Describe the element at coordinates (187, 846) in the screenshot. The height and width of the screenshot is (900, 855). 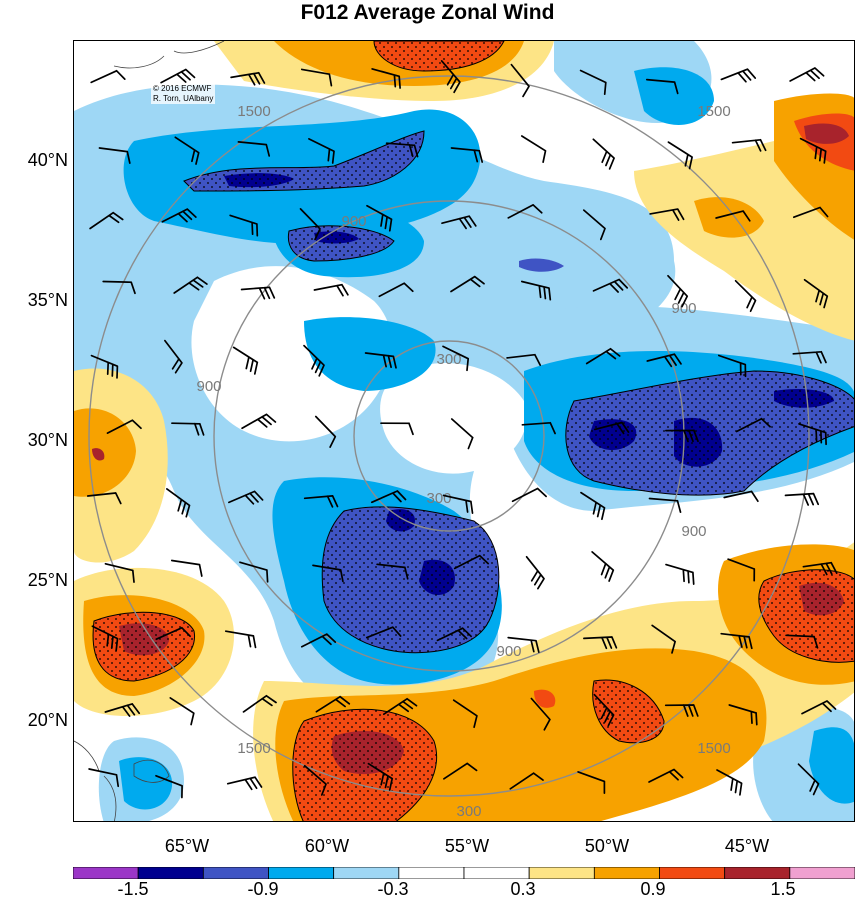
I see `lon-label: 65°W` at that location.